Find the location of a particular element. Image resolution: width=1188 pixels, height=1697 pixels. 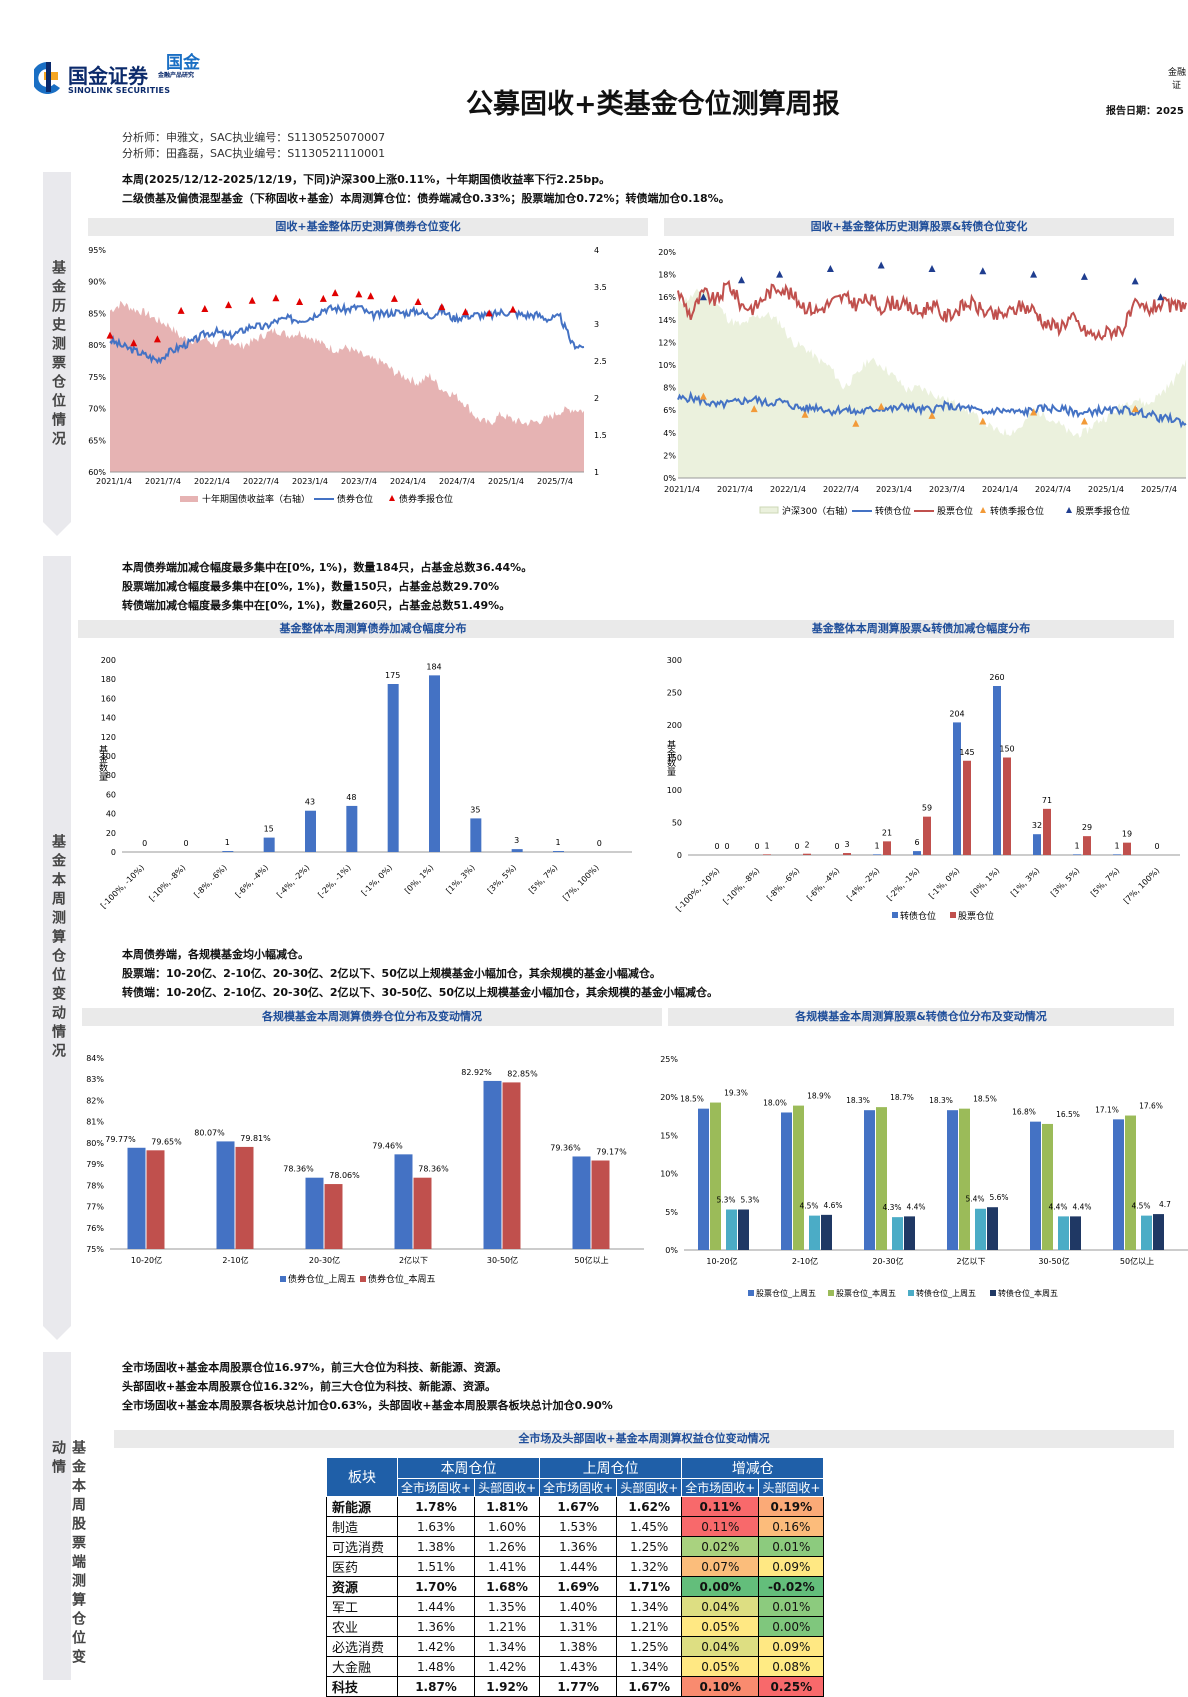

y-tick: 200 is located at coordinates (108, 660).